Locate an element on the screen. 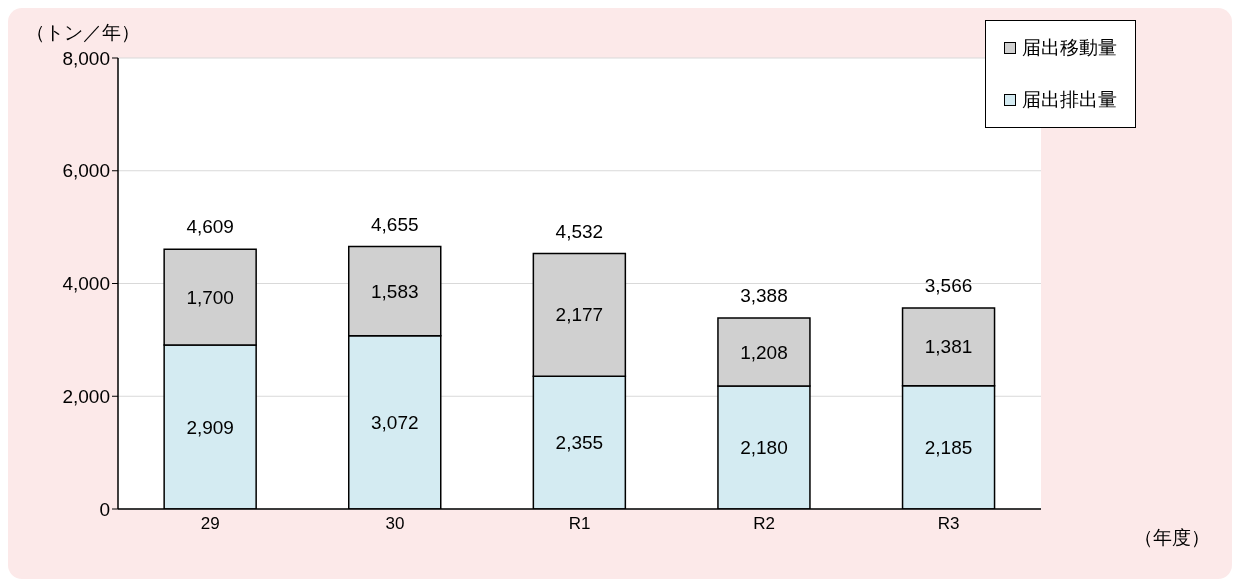 This screenshot has height=587, width=1240. x-tick-label: R3 is located at coordinates (948, 524).